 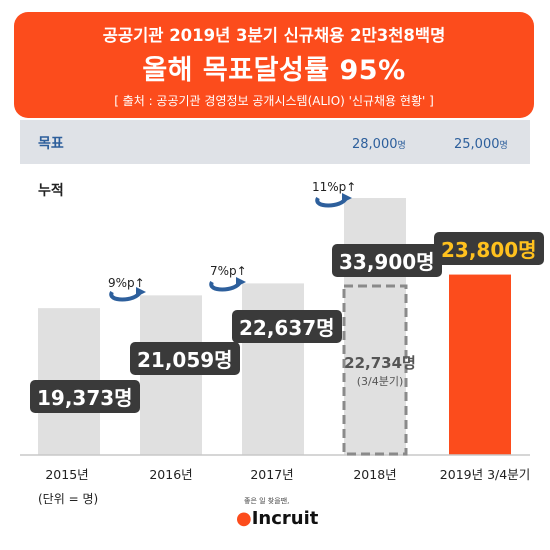 What do you see at coordinates (274, 35) in the screenshot?
I see `headline: 공공기관 2019년 3분기 신규채용 2만3천8백명` at bounding box center [274, 35].